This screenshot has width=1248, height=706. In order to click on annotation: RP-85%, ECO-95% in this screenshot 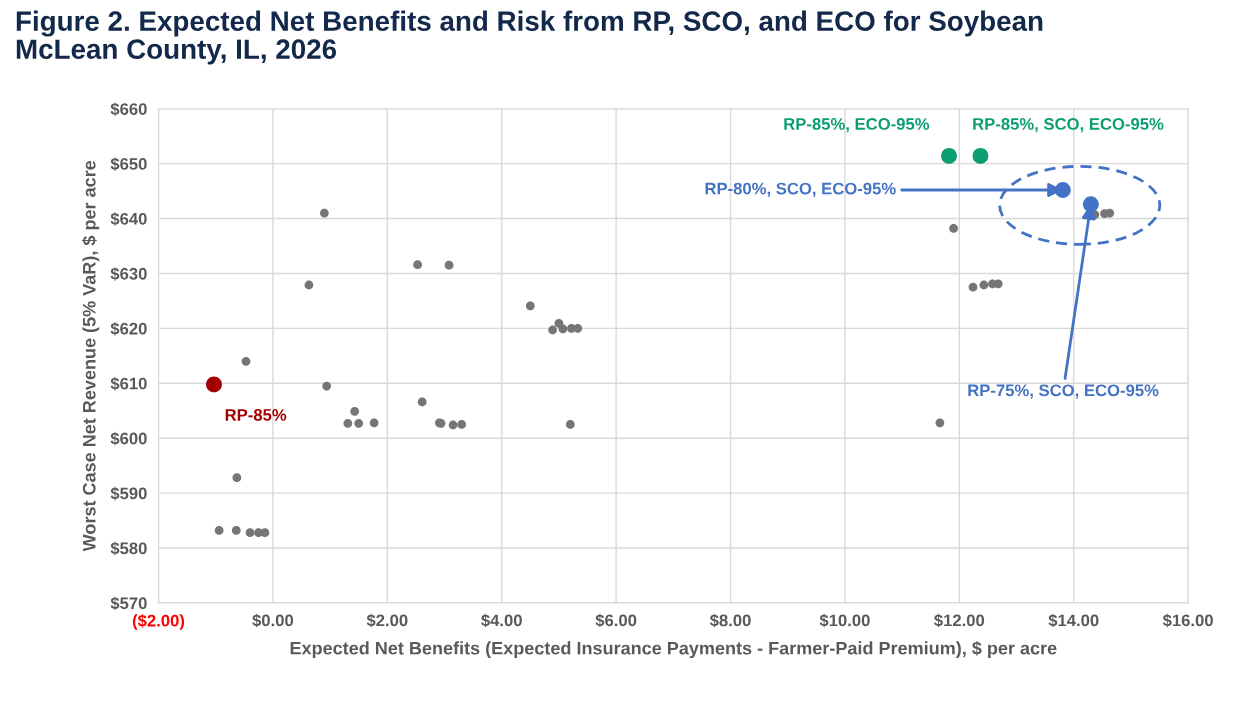, I will do `click(857, 125)`.